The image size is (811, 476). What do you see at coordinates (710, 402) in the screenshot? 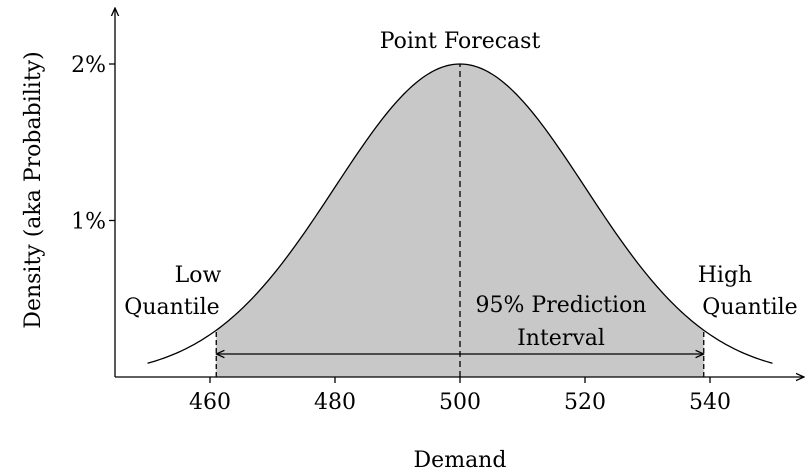
I see `x-tick-label: 540` at bounding box center [710, 402].